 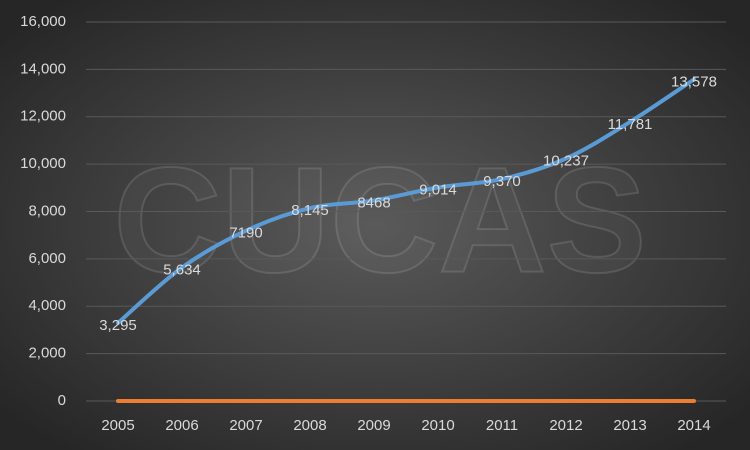 What do you see at coordinates (566, 160) in the screenshot?
I see `data-label: 10,237` at bounding box center [566, 160].